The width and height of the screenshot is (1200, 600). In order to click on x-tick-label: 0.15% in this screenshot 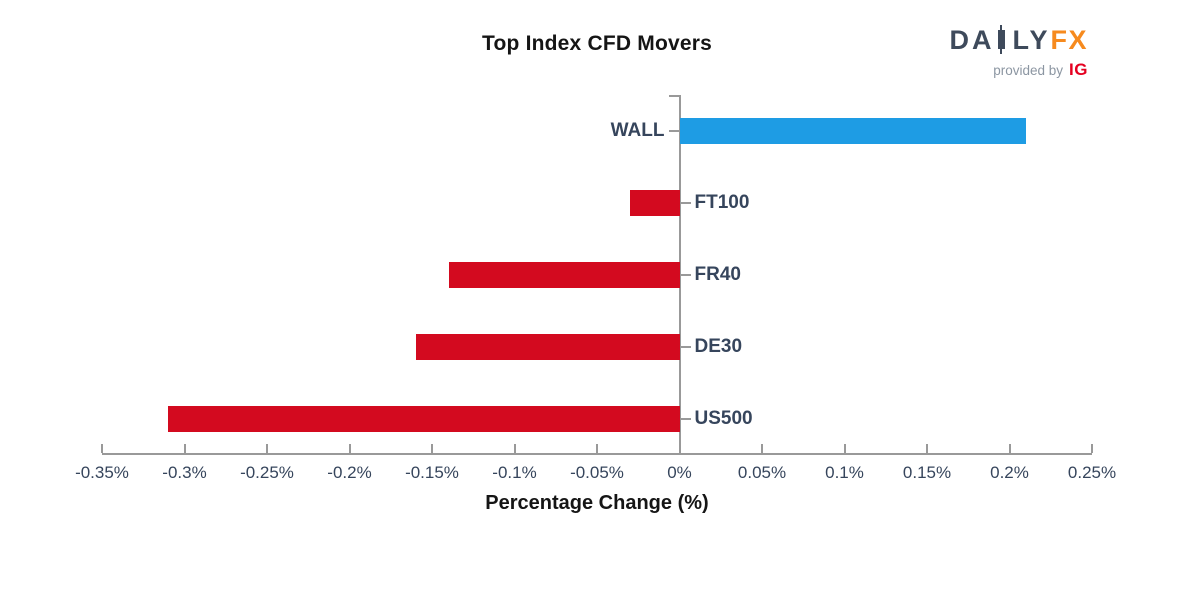, I will do `click(927, 472)`.